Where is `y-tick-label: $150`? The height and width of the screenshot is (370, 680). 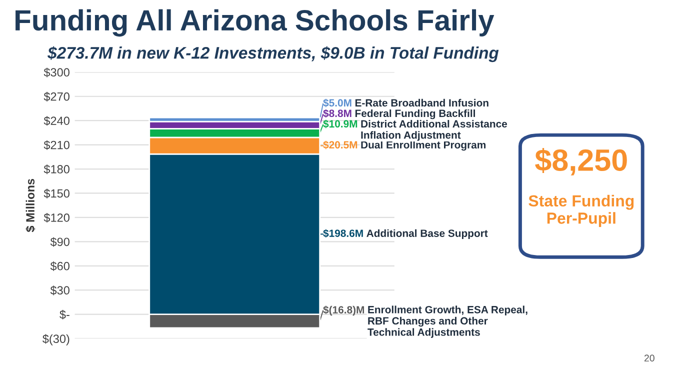 y-tick-label: $150 is located at coordinates (57, 193).